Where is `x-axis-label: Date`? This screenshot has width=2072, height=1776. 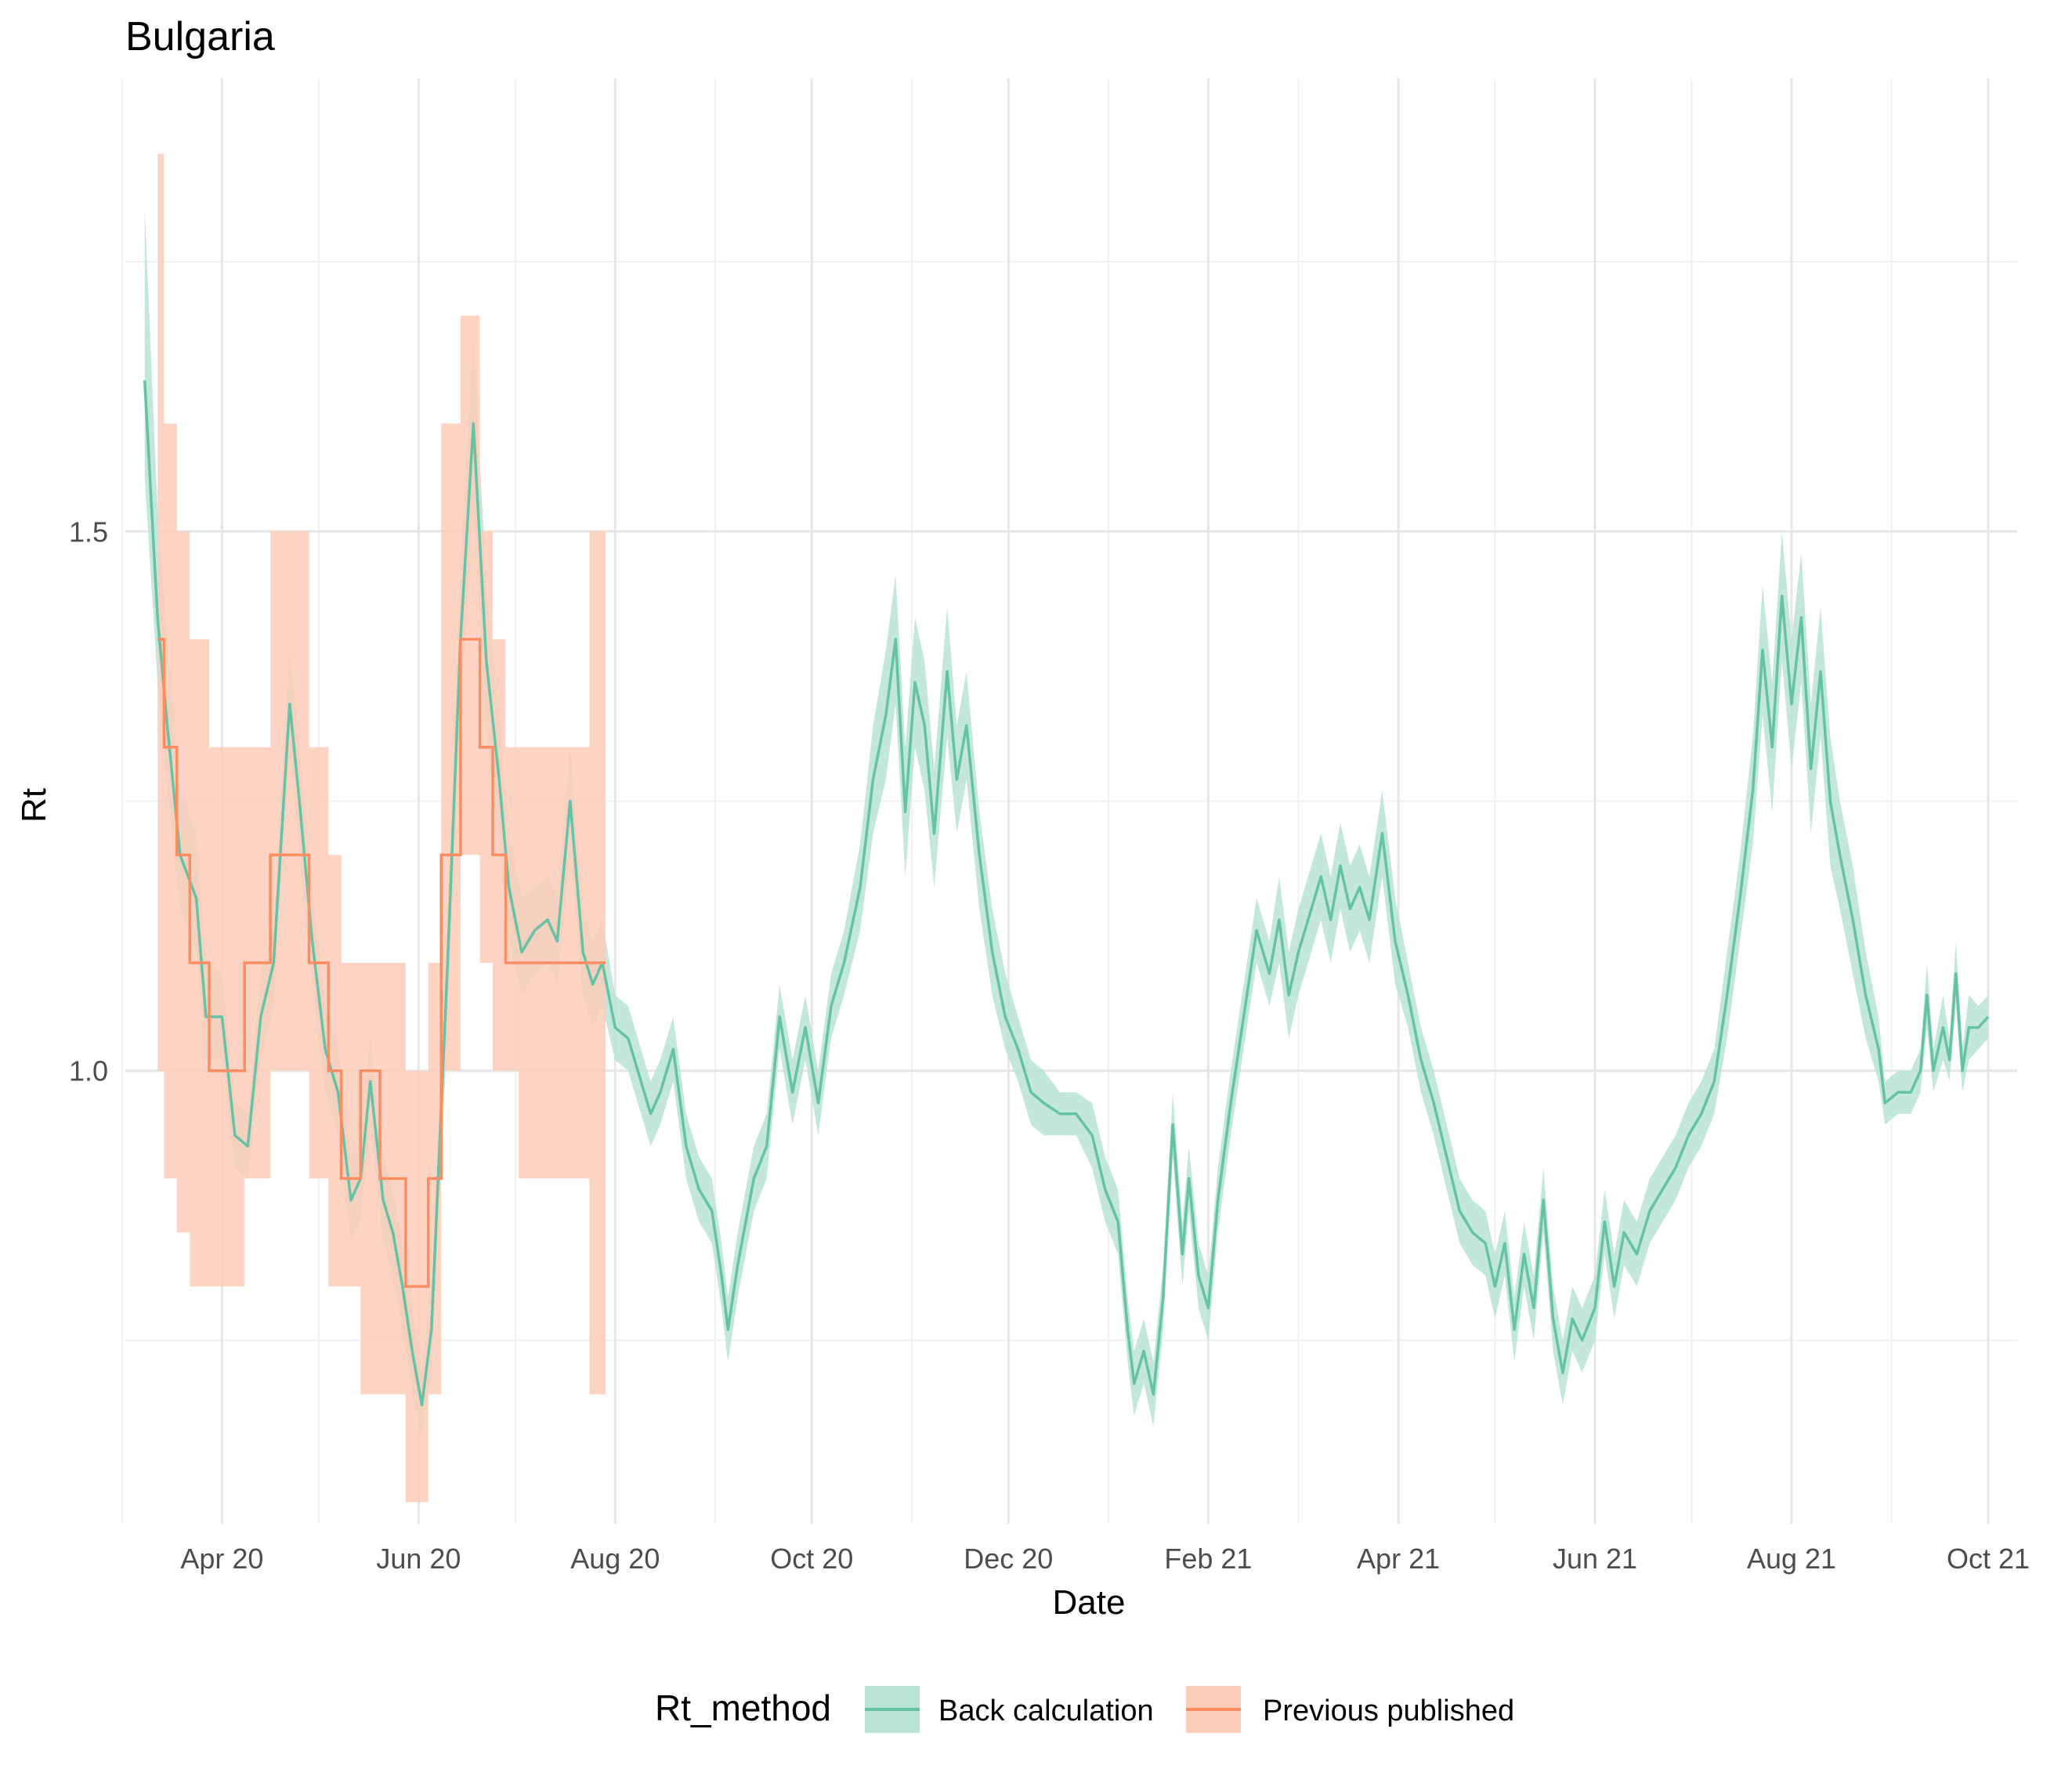 x-axis-label: Date is located at coordinates (1089, 1602).